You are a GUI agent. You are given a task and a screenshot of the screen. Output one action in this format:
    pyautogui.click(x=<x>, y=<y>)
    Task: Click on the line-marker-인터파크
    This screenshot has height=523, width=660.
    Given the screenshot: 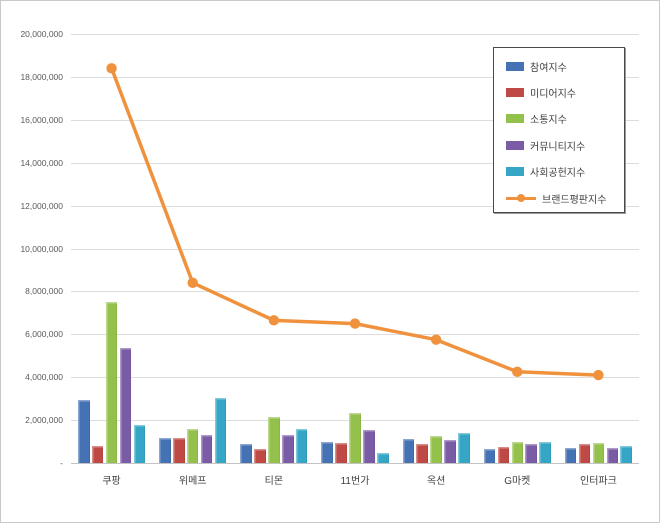 What is the action you would take?
    pyautogui.click(x=598, y=375)
    